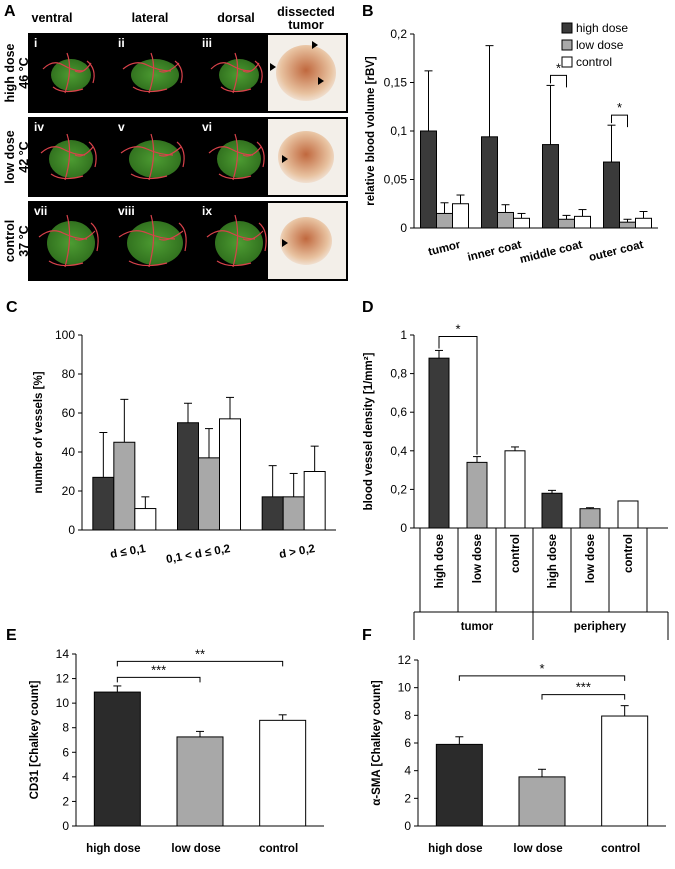  I want to click on x-tick-group: tumor, so click(444, 249).